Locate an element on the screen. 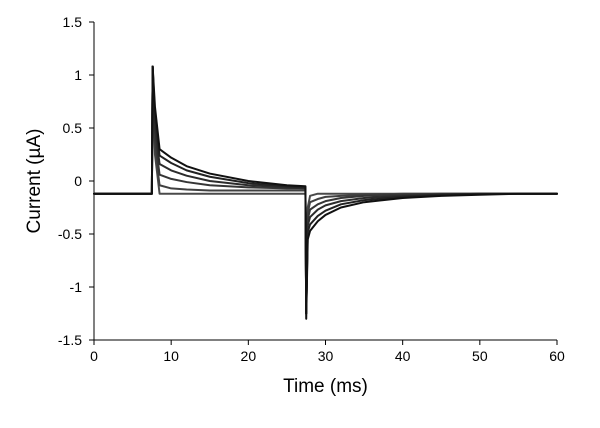 The image size is (600, 428). y-tick-label: -0.5 is located at coordinates (70, 234).